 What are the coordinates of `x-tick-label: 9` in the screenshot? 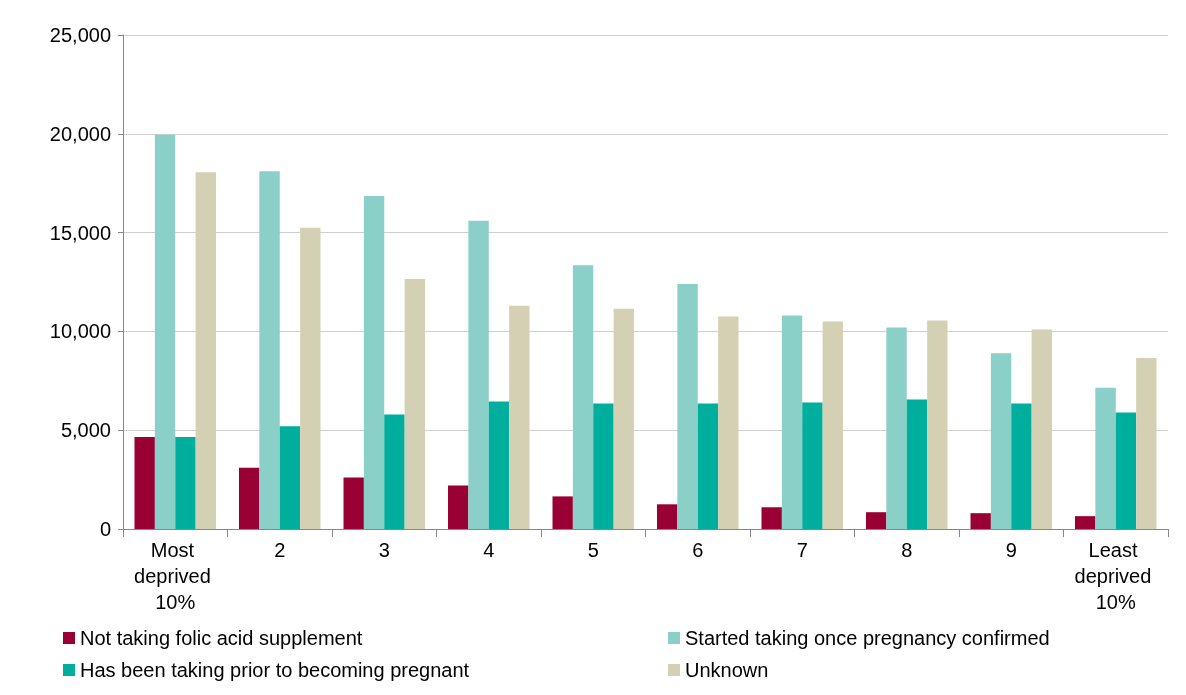 It's located at (1011, 550).